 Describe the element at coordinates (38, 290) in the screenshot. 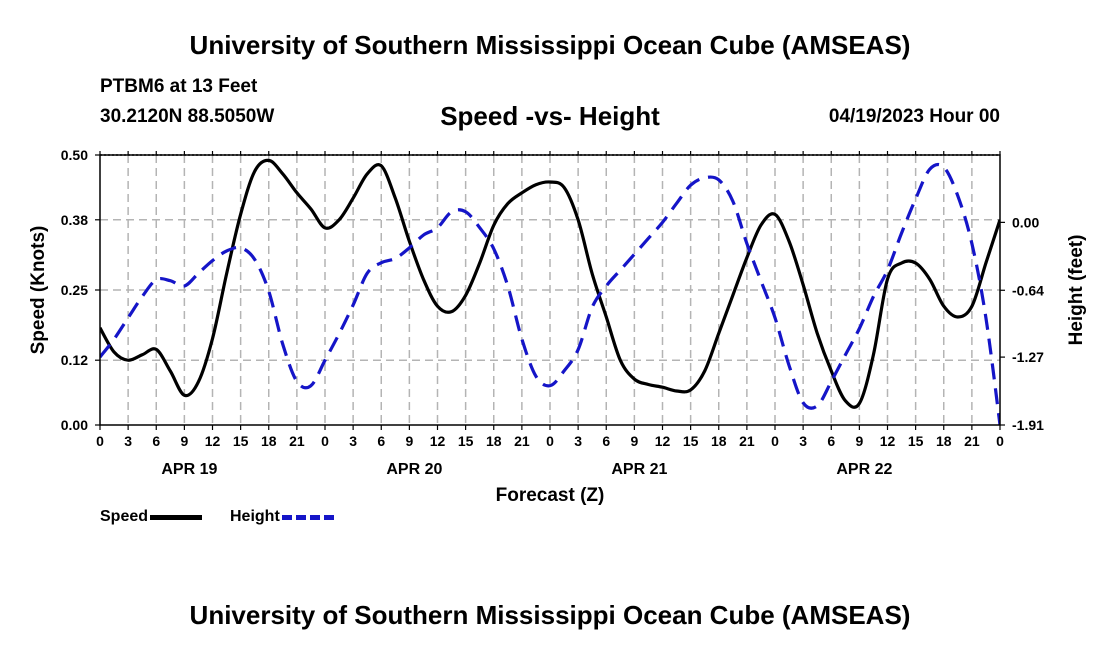

I see `y-left-axis-title: Speed (Knots)` at that location.